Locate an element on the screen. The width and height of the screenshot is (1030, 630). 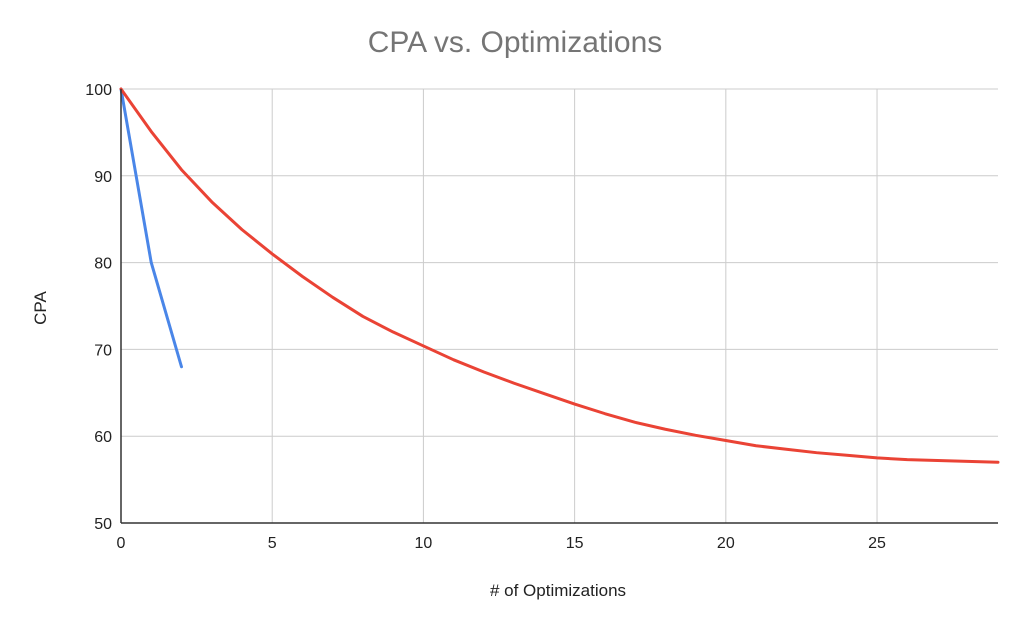
y-tick-label: 90 is located at coordinates (103, 177).